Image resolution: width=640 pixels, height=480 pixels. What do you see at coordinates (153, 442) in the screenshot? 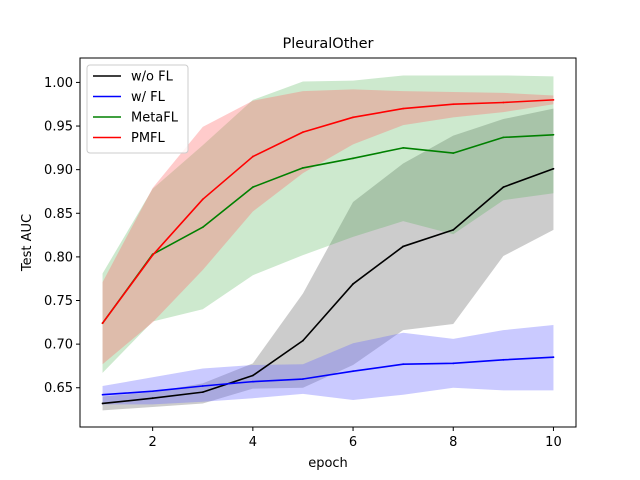
I see `x-tick-label: 2` at bounding box center [153, 442].